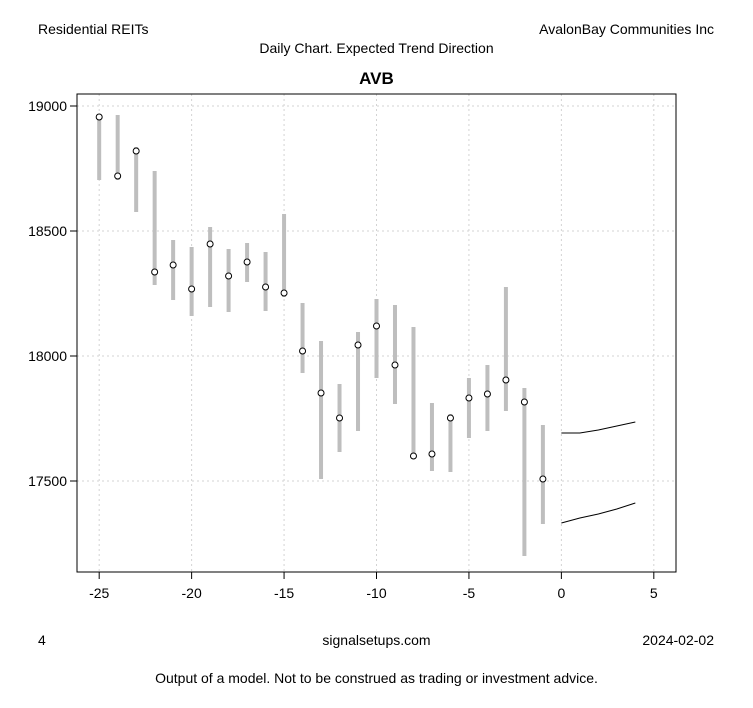  What do you see at coordinates (626, 29) in the screenshot?
I see `company-name: AvalonBay Communities Inc` at bounding box center [626, 29].